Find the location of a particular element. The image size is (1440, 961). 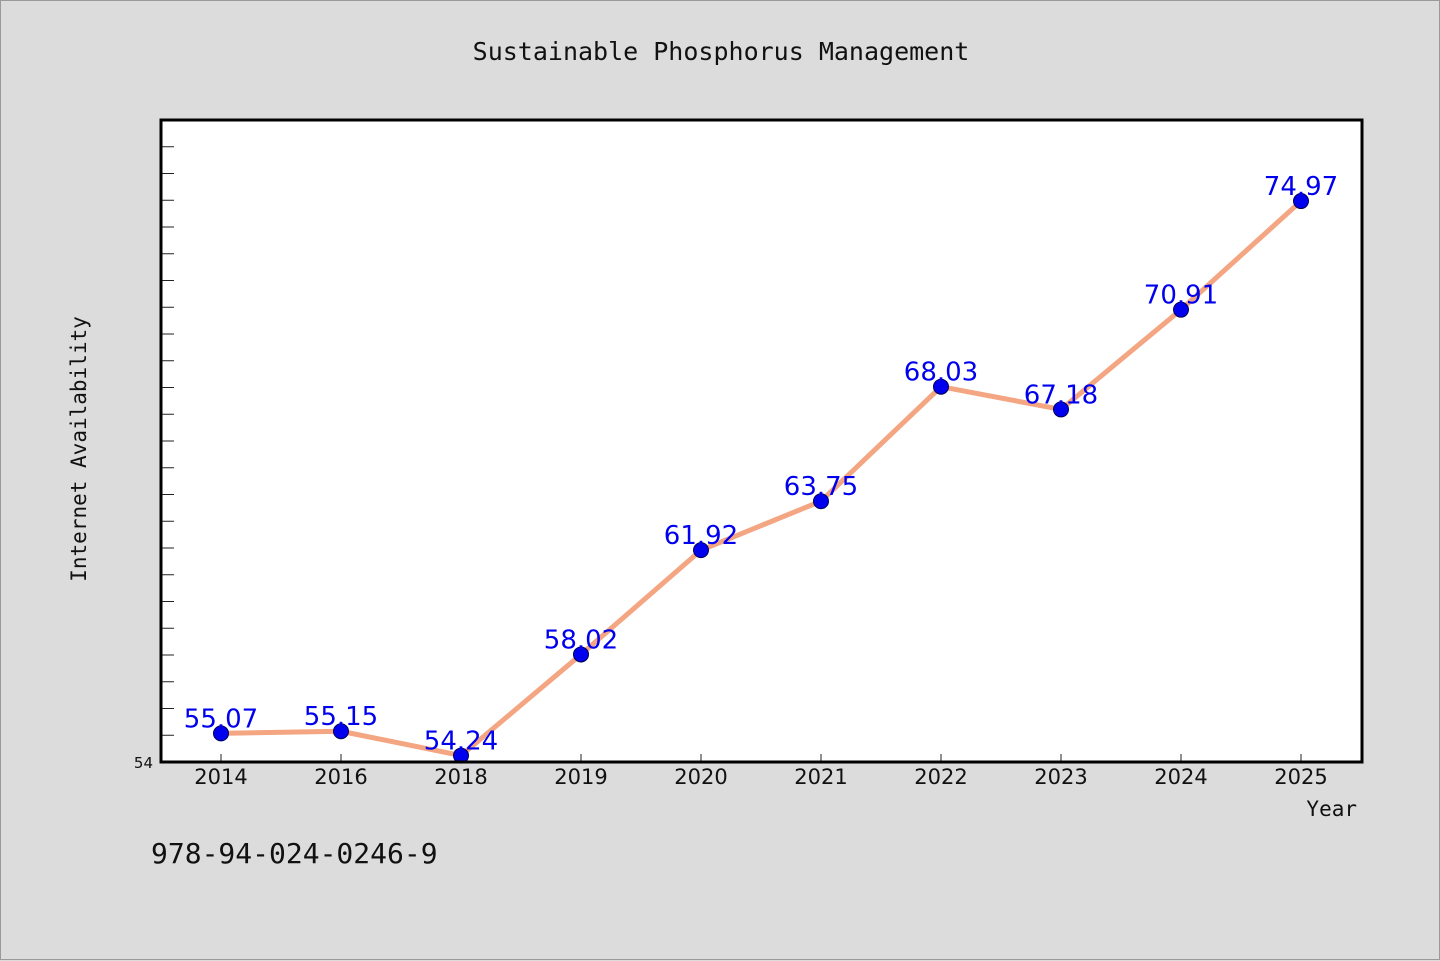

x-axis-label: Year is located at coordinates (1331, 809).